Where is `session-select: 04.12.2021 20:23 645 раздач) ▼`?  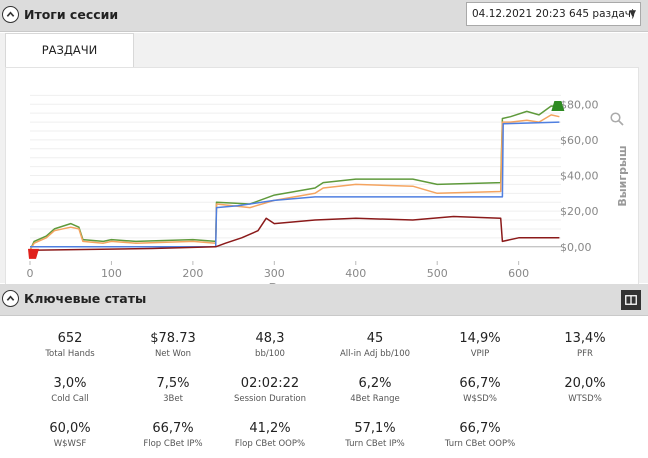 session-select: 04.12.2021 20:23 645 раздач) ▼ is located at coordinates (553, 14).